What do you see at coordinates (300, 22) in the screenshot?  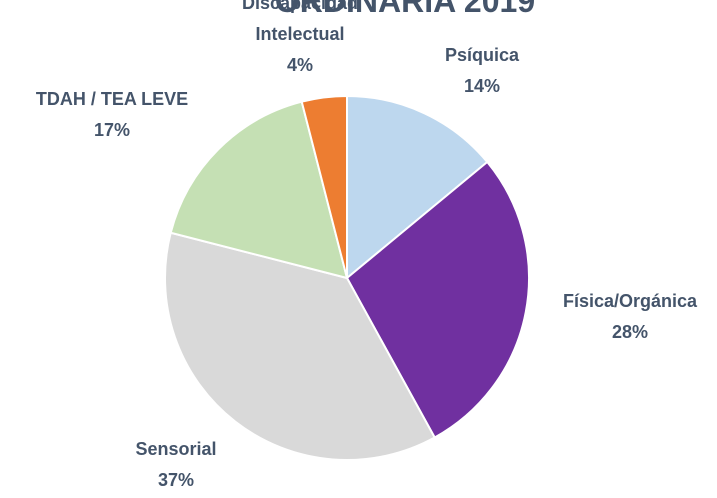 I see `category-label: Discapacidad Intelectual` at bounding box center [300, 22].